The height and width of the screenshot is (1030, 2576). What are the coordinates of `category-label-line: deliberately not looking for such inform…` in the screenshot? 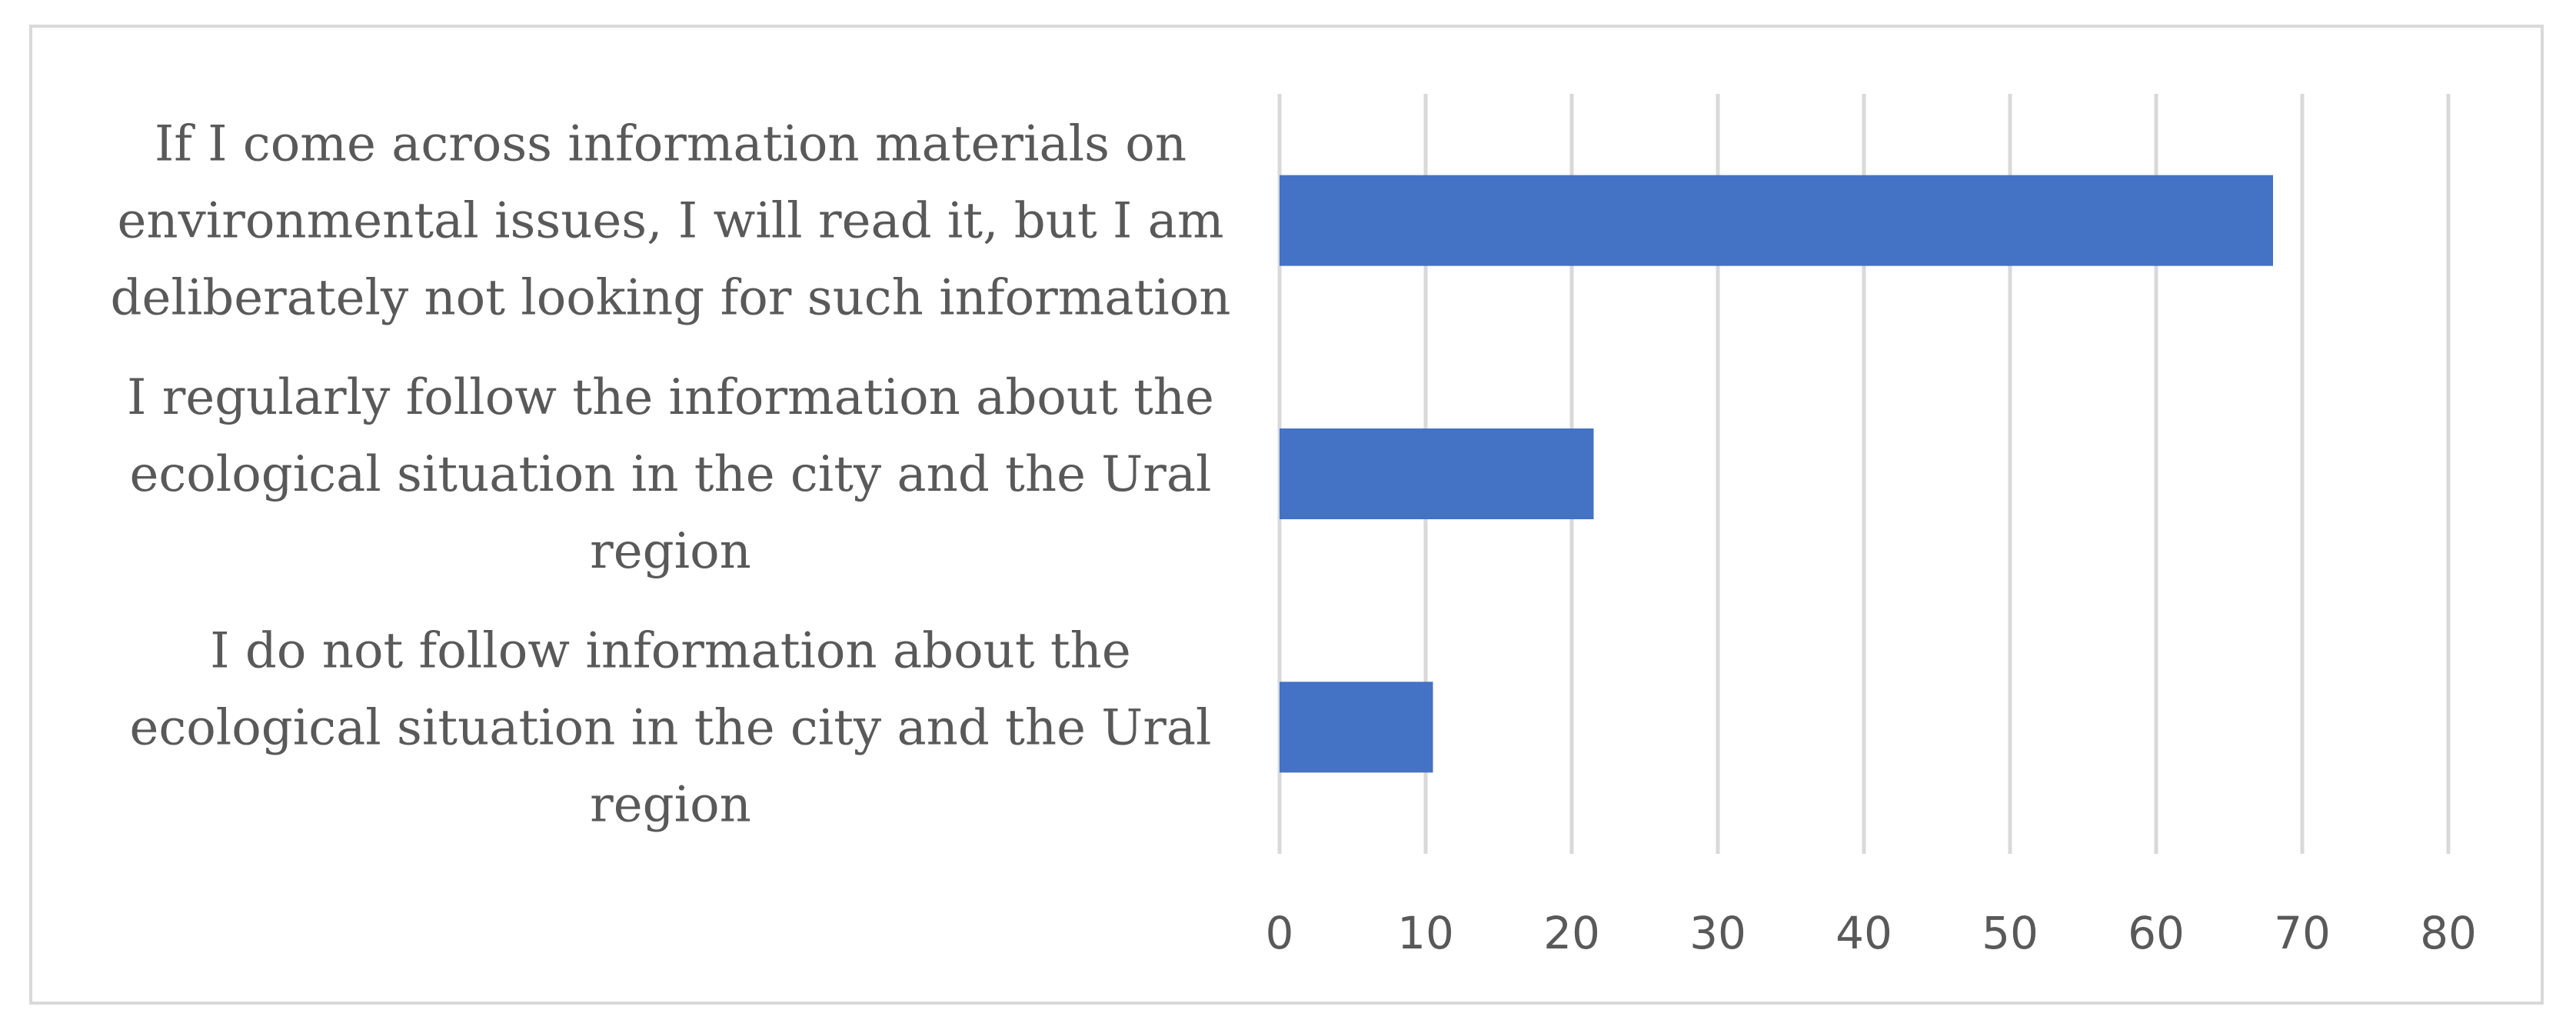 It's located at (671, 298).